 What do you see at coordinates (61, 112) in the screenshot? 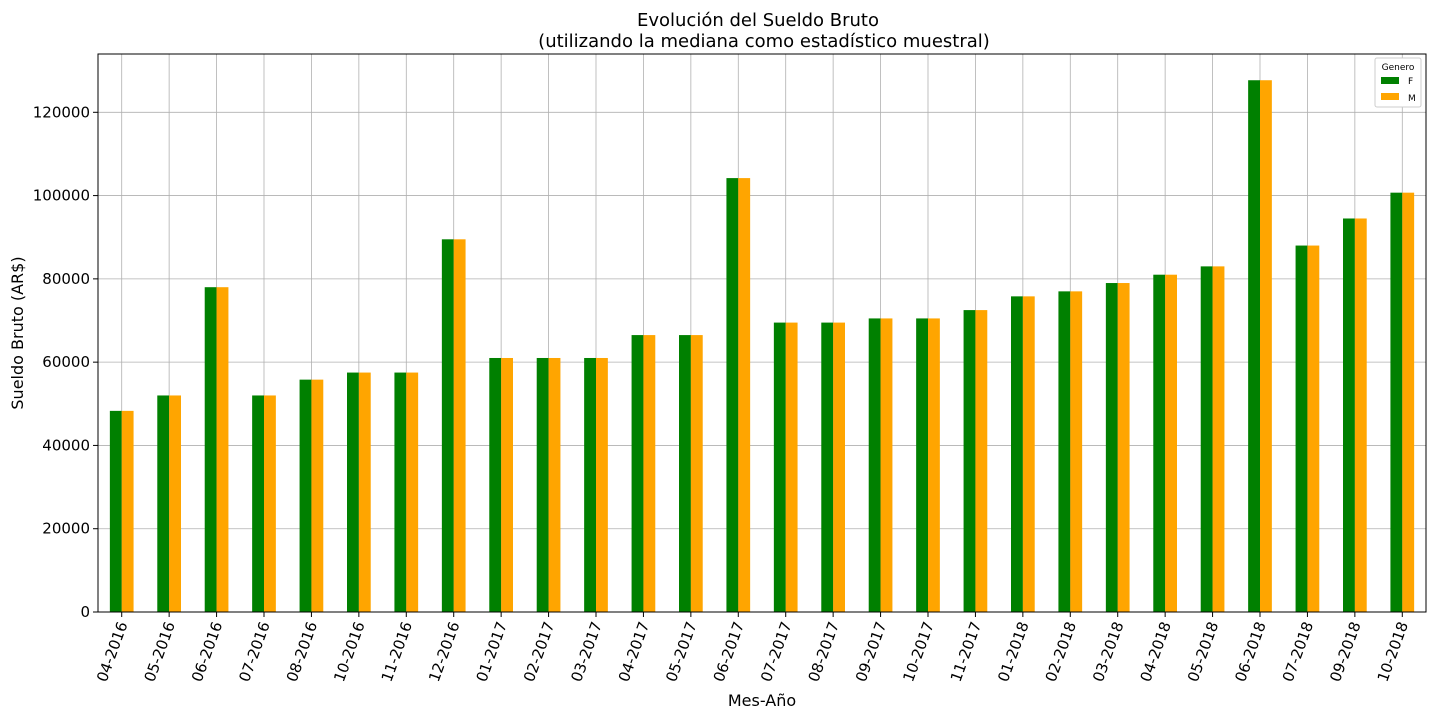
I see `y-tick-label: 120000` at bounding box center [61, 112].